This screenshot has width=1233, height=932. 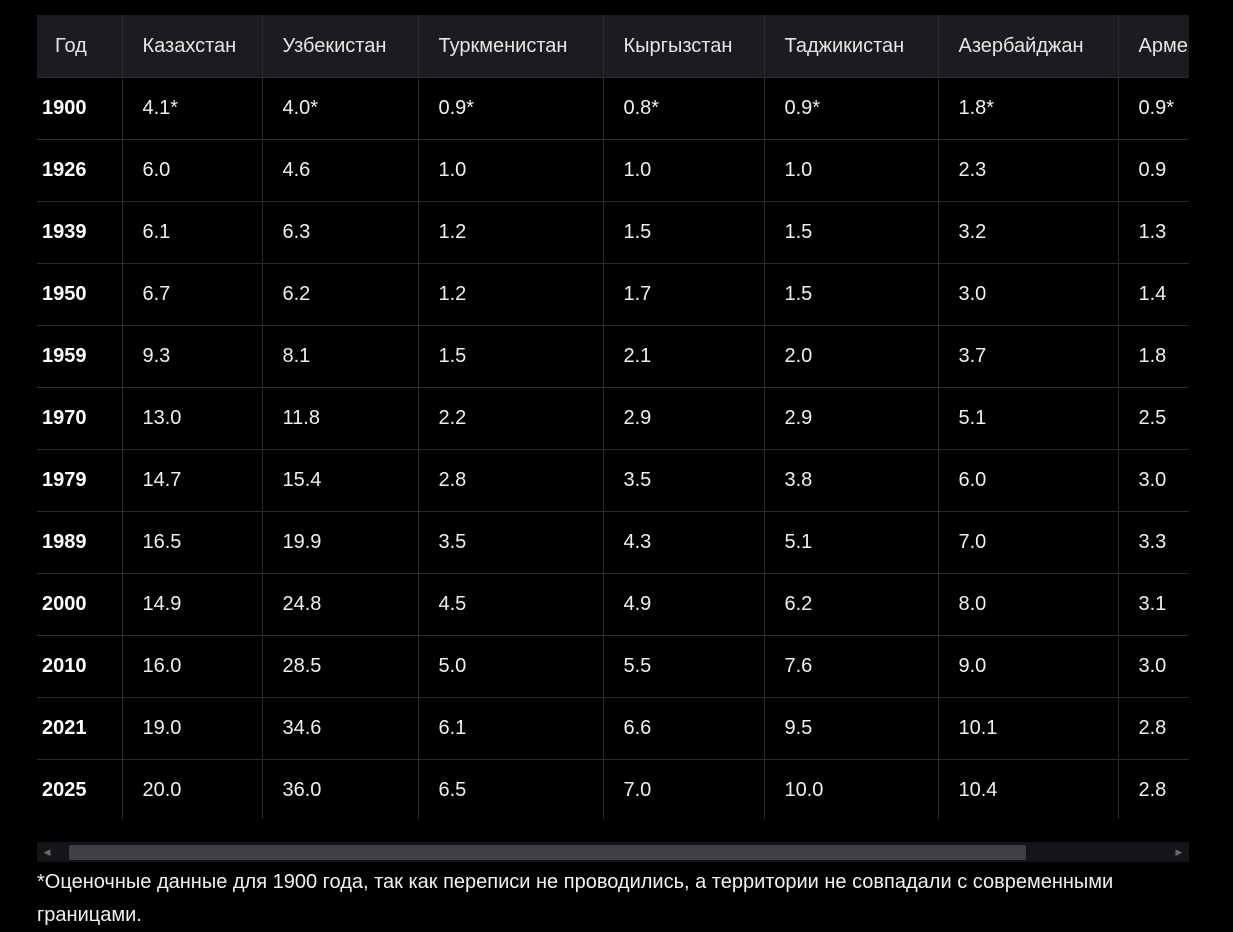 What do you see at coordinates (1153, 294) in the screenshot?
I see `value-cell: 1.4` at bounding box center [1153, 294].